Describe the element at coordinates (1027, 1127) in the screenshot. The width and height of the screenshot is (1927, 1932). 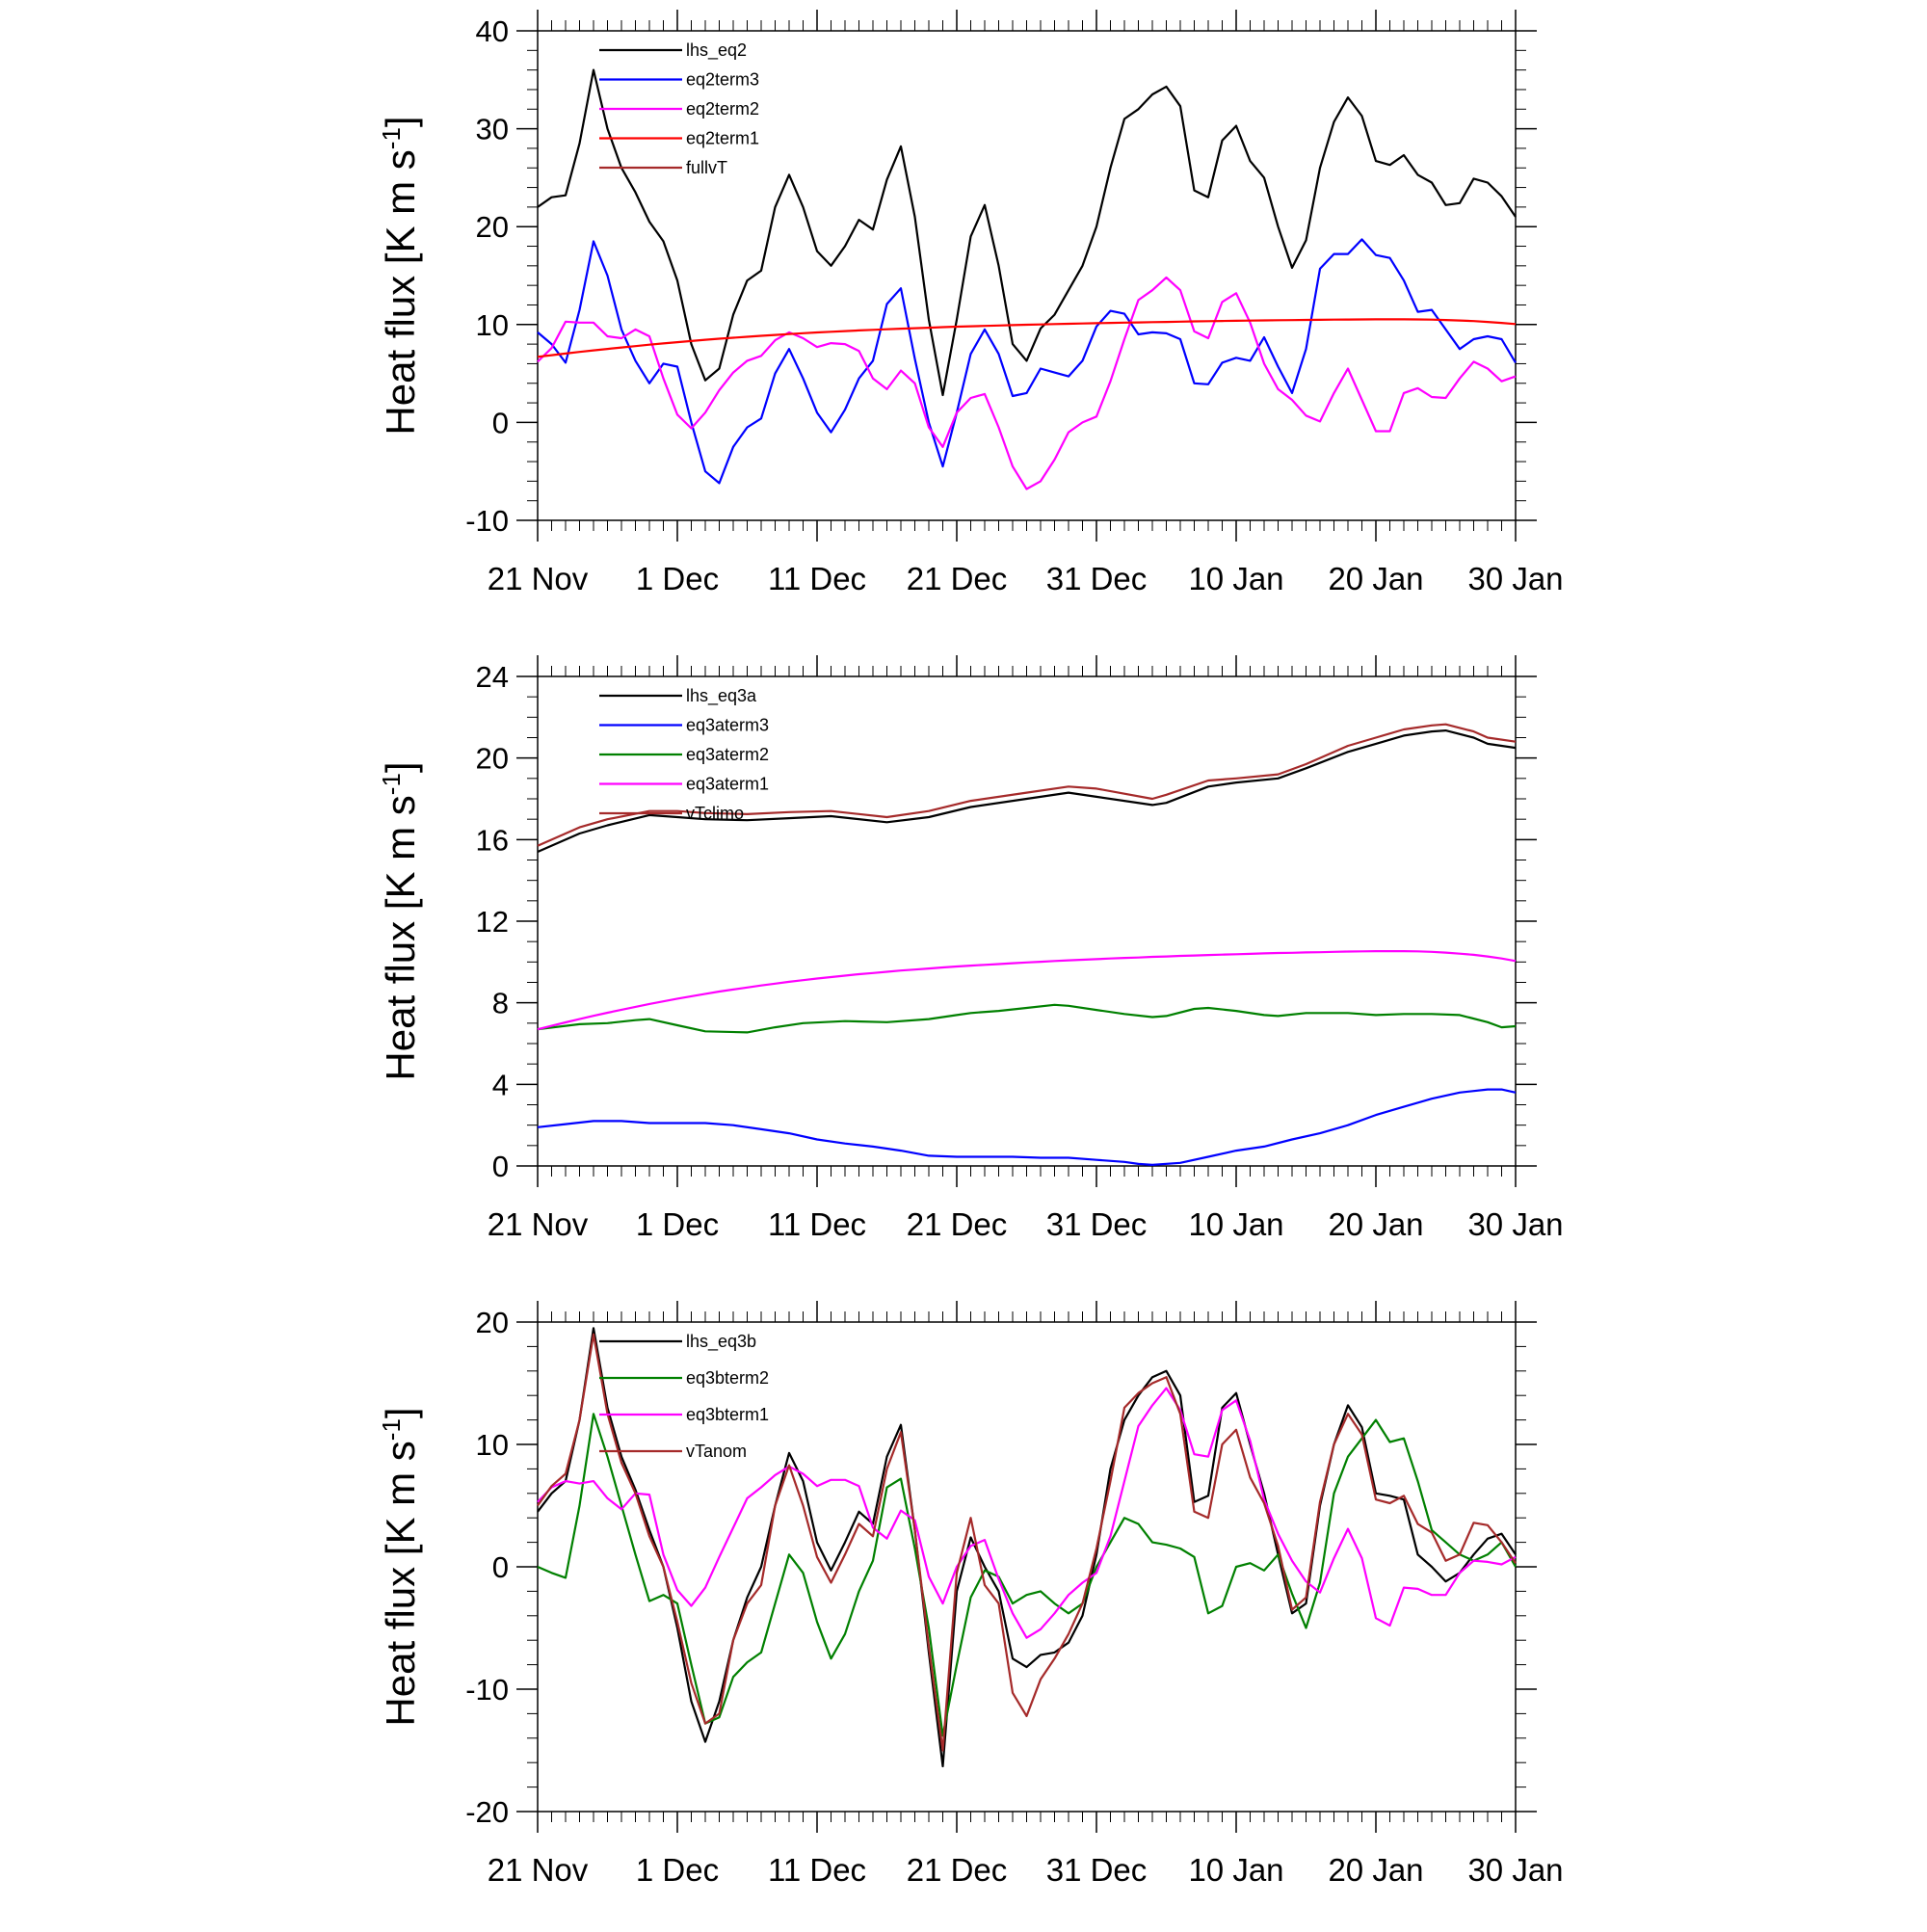
I see `series-line-eq3aterm3` at that location.